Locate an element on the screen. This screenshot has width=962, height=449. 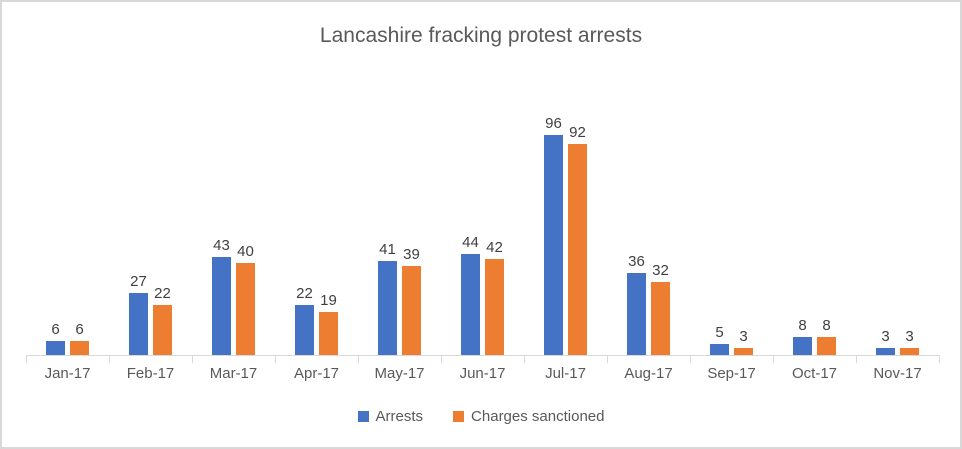
category-group: 36 32 is located at coordinates (648, 245).